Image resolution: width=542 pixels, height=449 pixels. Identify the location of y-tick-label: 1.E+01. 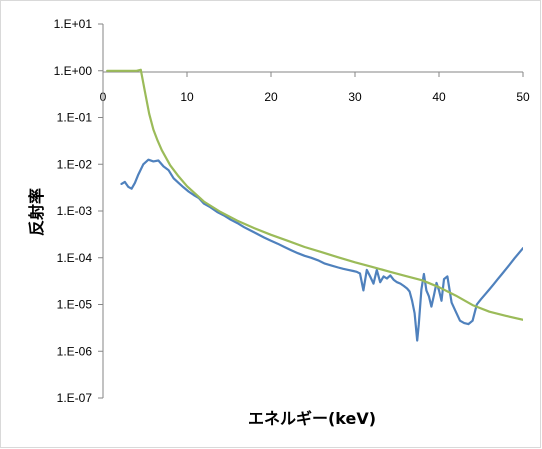
(73, 24).